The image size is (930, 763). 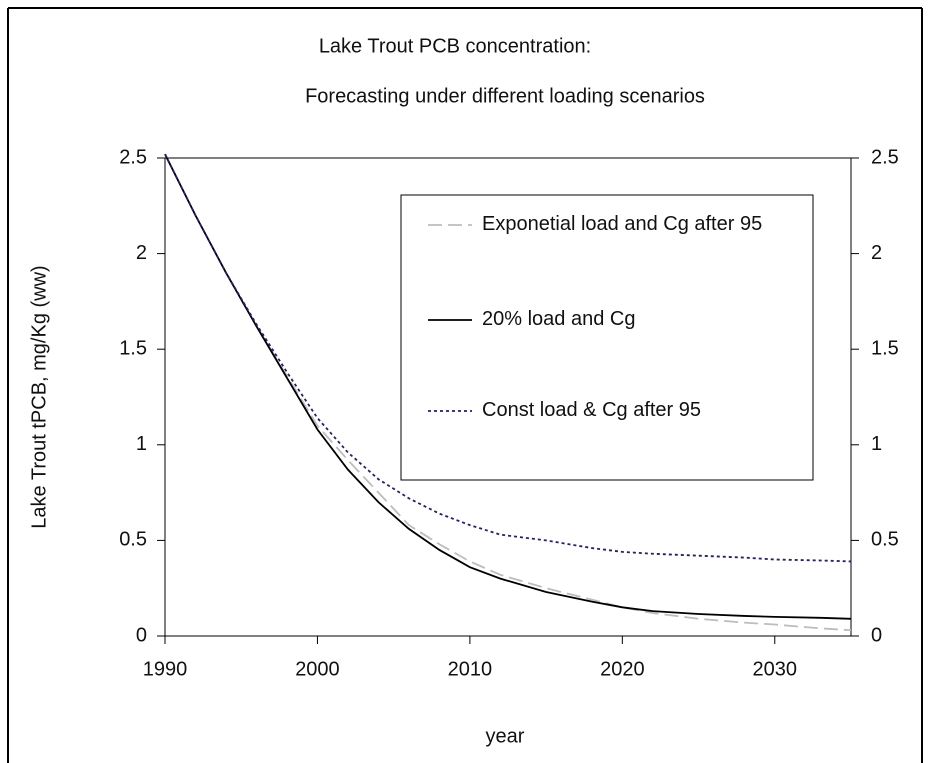 I want to click on x-tick-label: 2010, so click(x=470, y=669).